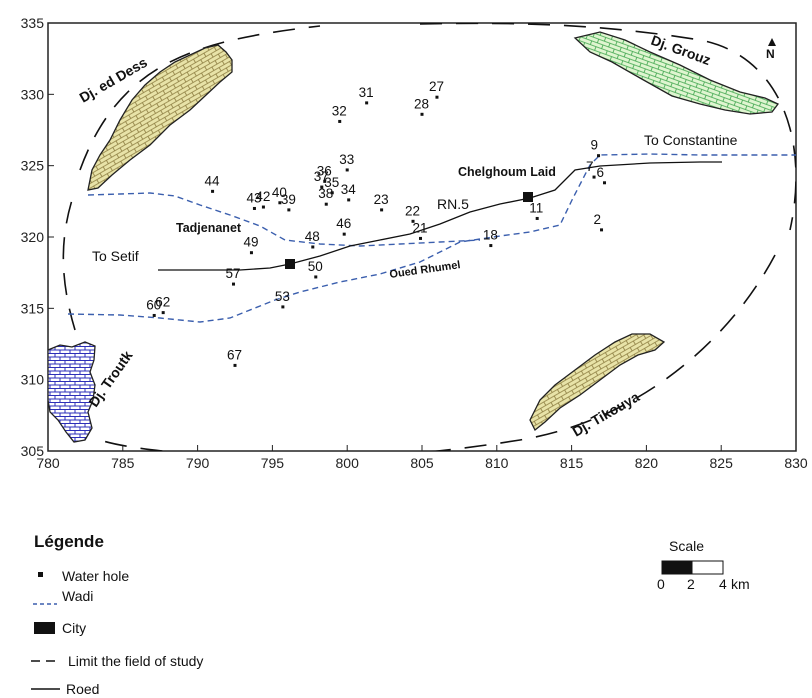 The width and height of the screenshot is (812, 698). Describe the element at coordinates (686, 546) in the screenshot. I see `scale-title: Scale` at that location.